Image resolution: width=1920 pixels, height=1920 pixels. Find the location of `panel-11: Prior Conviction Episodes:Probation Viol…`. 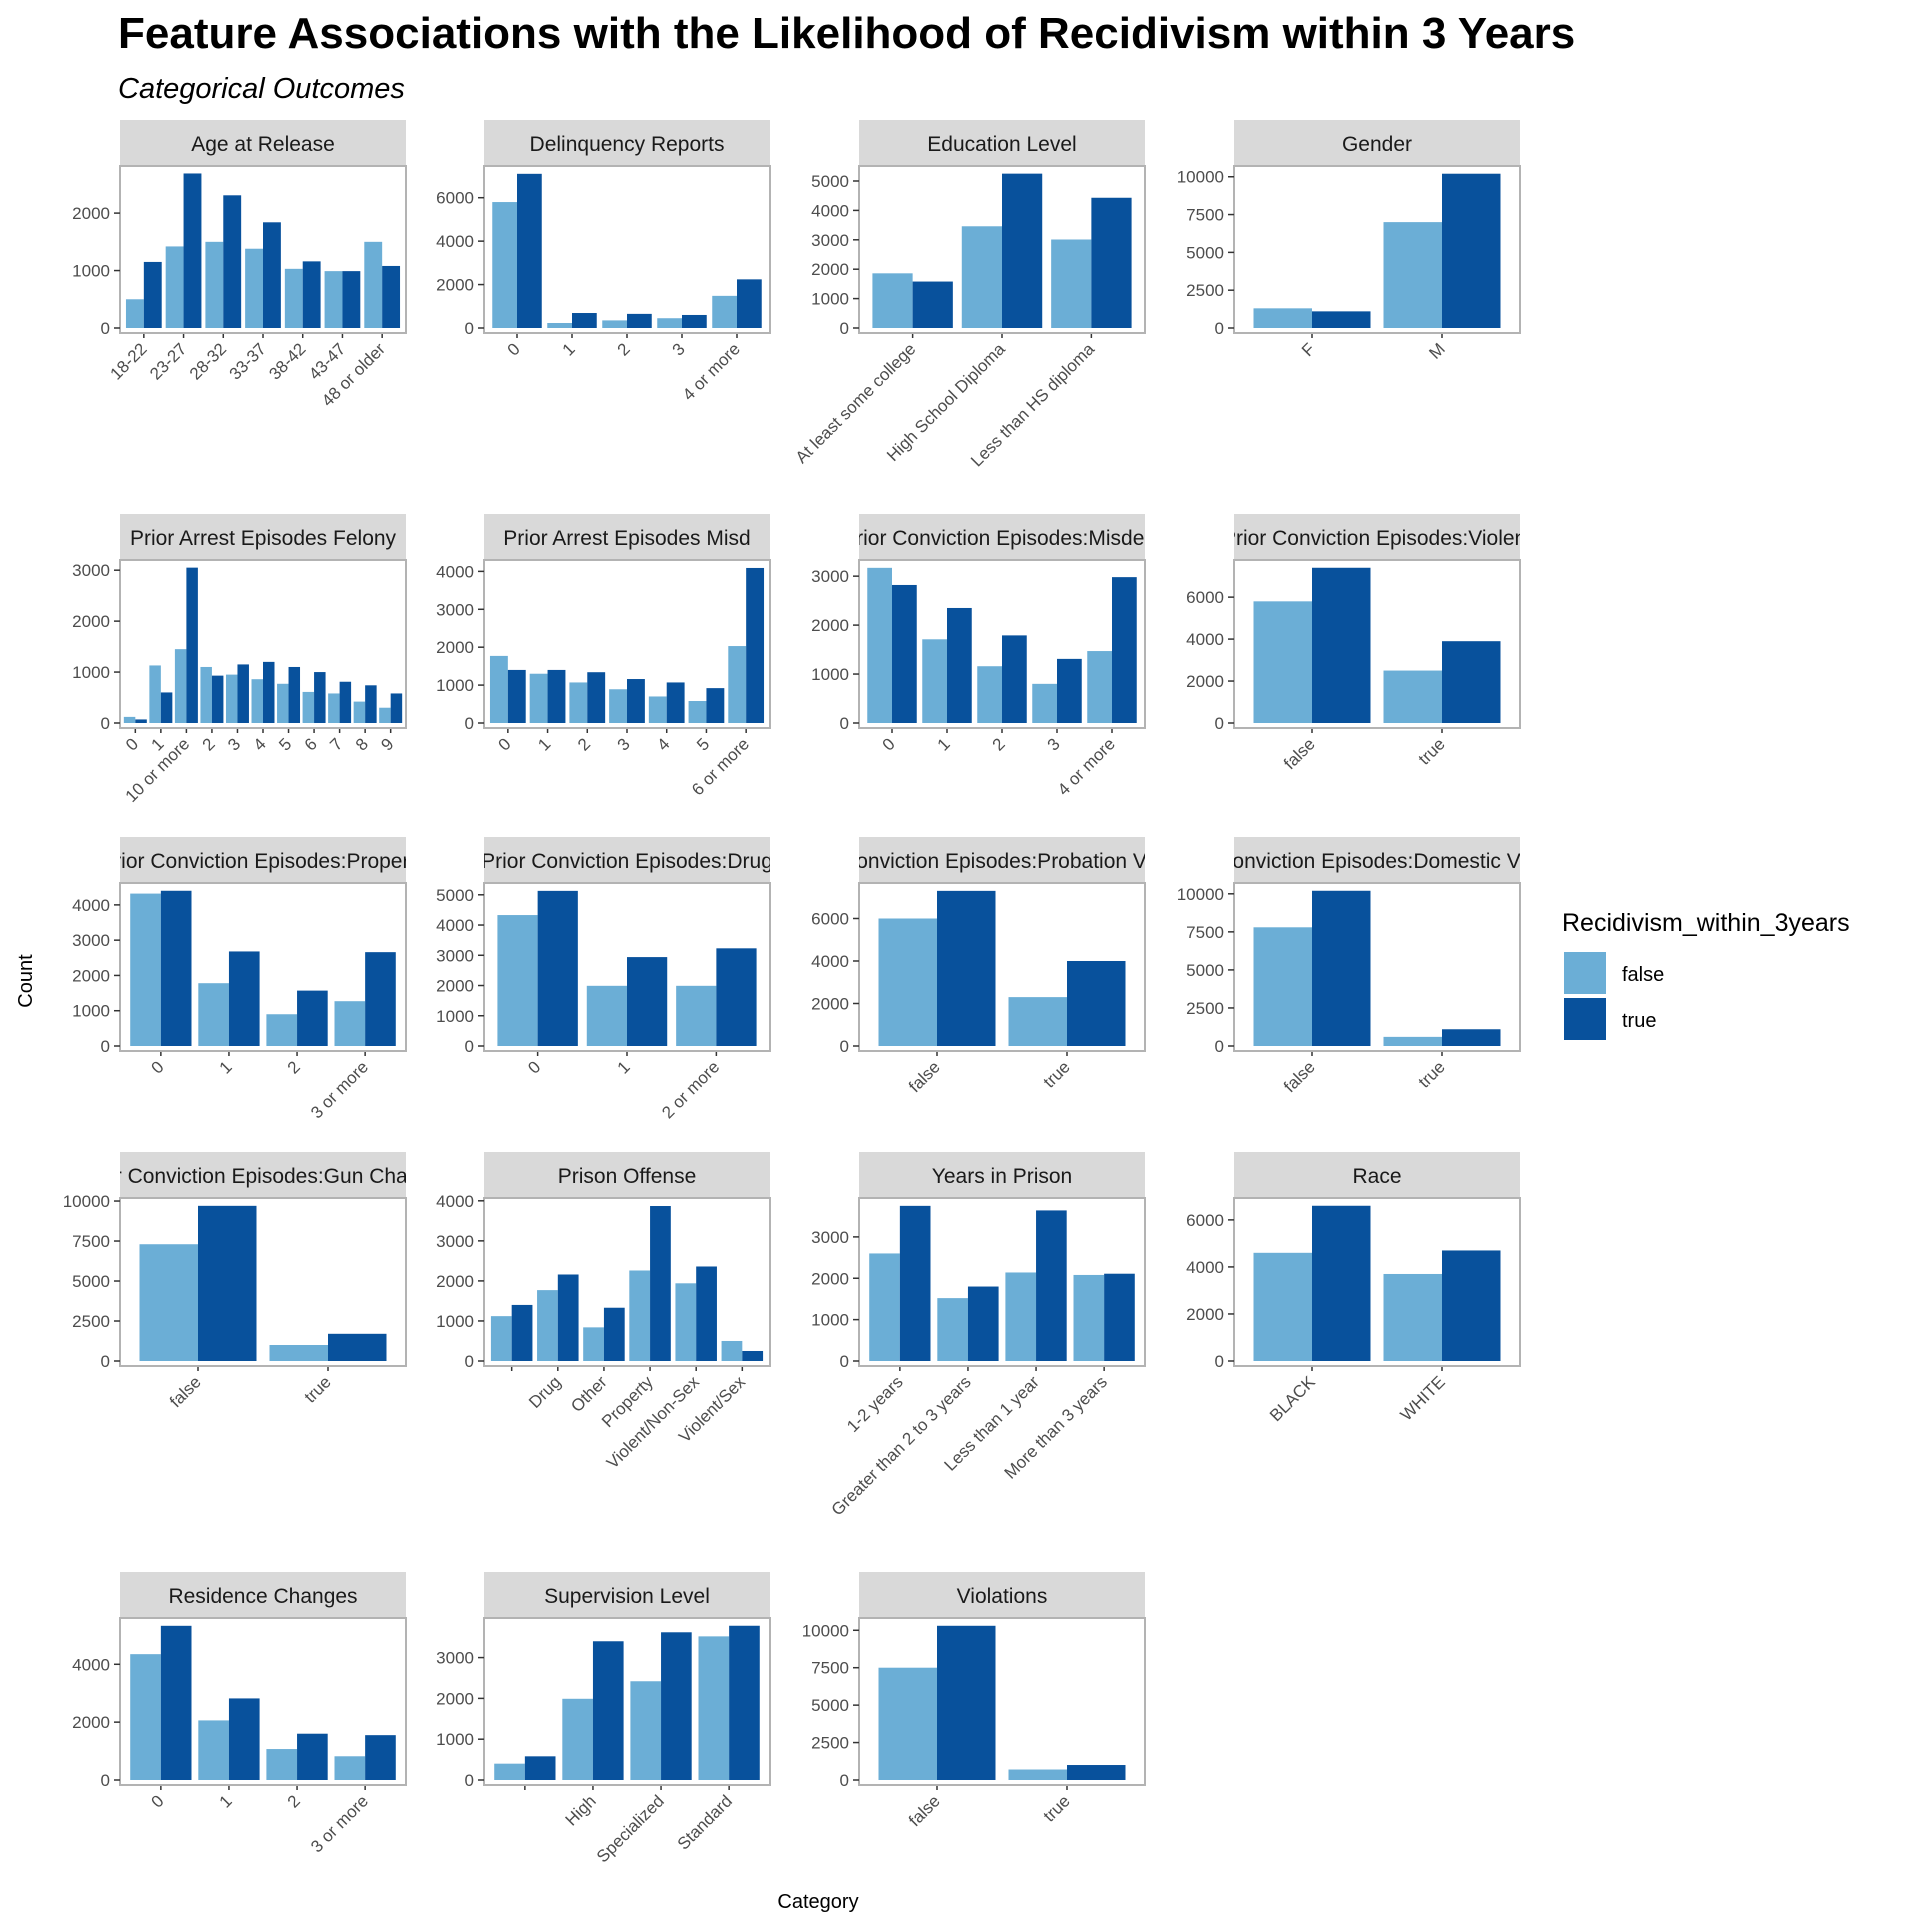

panel-11: Prior Conviction Episodes:Probation Viol… is located at coordinates (978, 966).